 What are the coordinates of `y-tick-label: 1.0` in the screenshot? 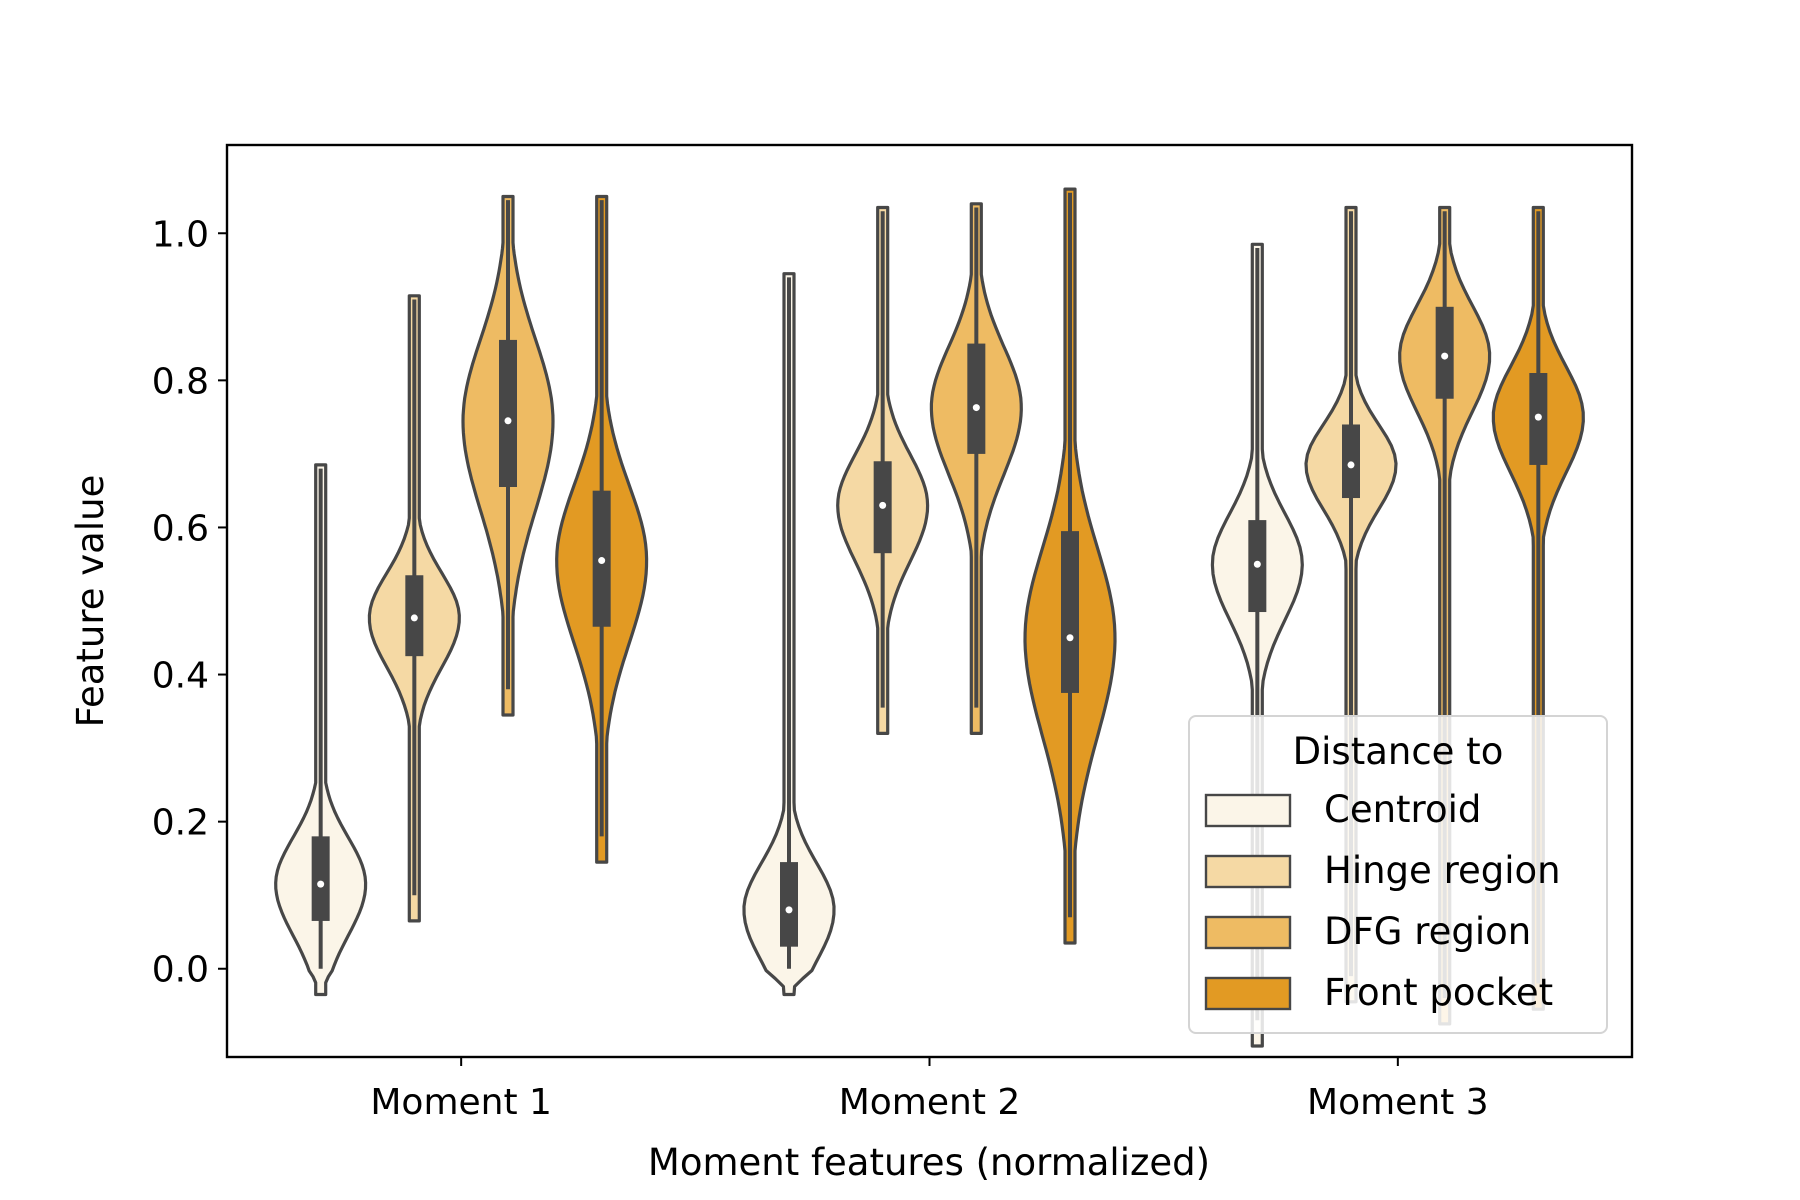 It's located at (180, 234).